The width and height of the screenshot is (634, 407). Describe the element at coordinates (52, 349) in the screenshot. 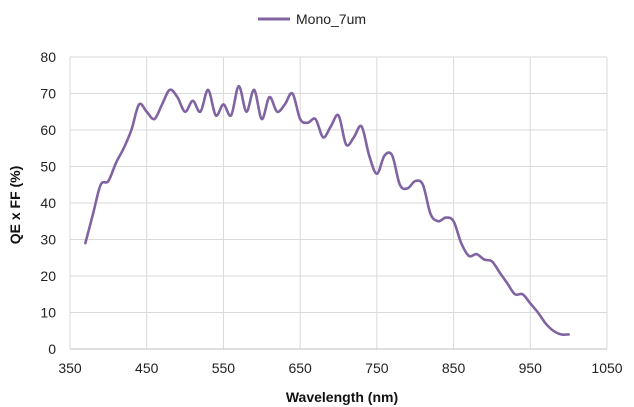

I see `y-tick-label: 0` at that location.